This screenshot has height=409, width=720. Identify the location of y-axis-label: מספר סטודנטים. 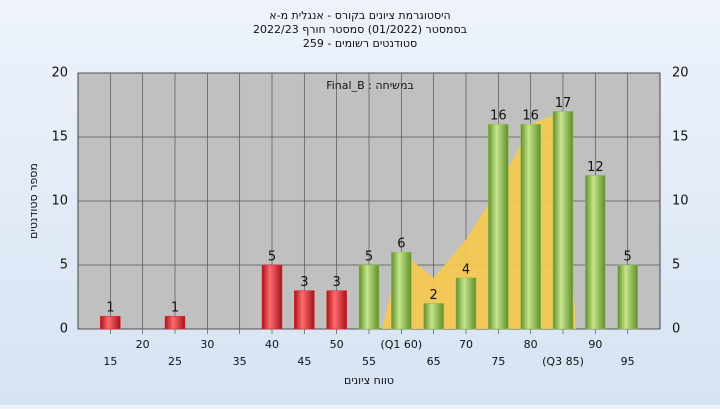
(33, 201).